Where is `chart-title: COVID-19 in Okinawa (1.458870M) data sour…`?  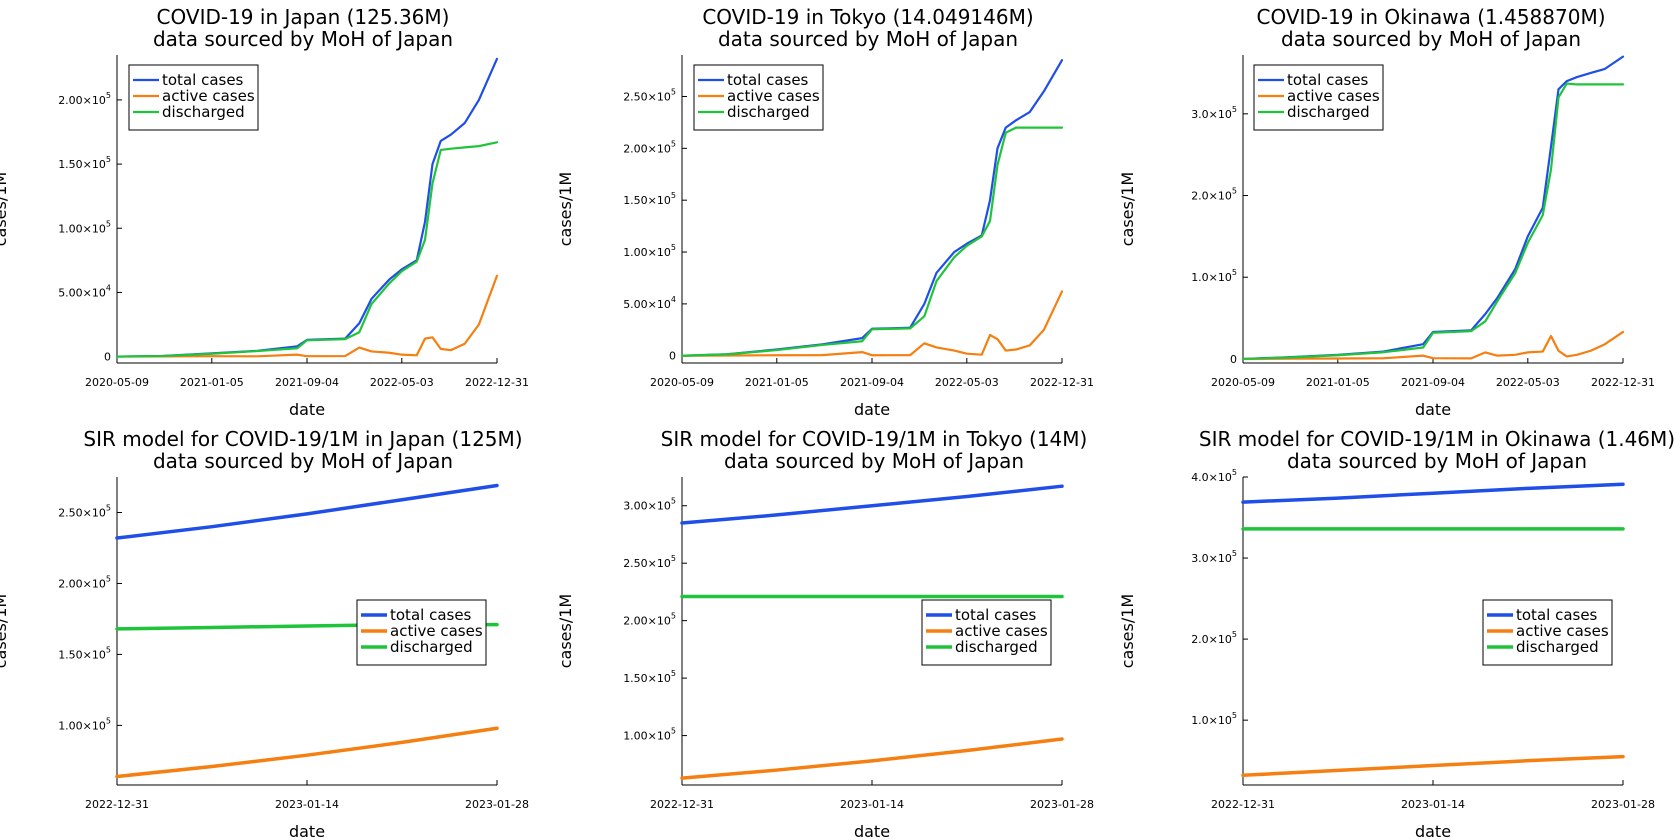 chart-title: COVID-19 in Okinawa (1.458870M) data sour… is located at coordinates (1430, 28).